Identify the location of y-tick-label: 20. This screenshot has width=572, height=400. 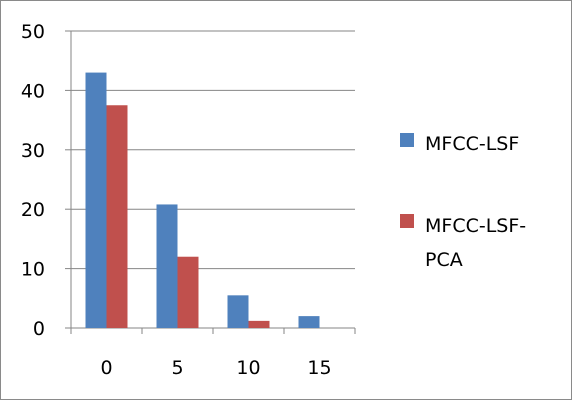
(33, 210).